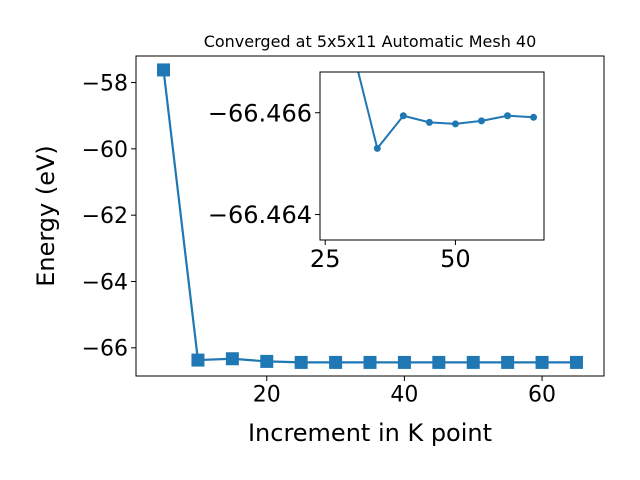 Image resolution: width=640 pixels, height=480 pixels. Describe the element at coordinates (370, 433) in the screenshot. I see `x-axis-label: Increment in K point` at that location.